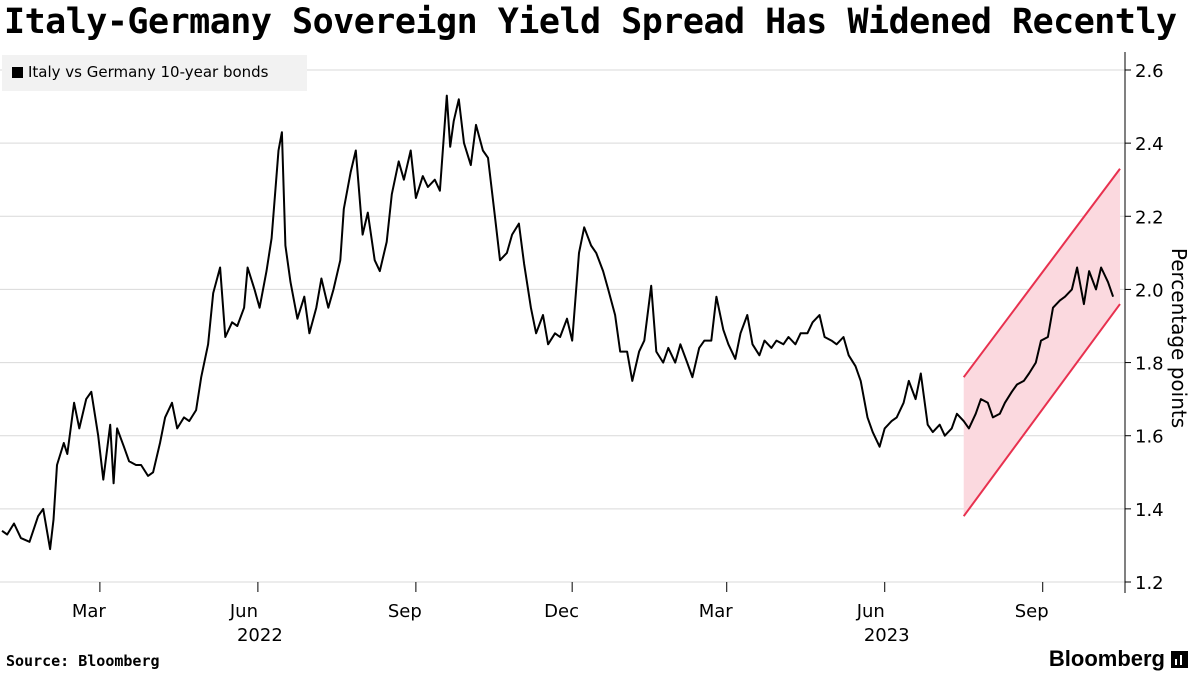 Image resolution: width=1200 pixels, height=675 pixels. What do you see at coordinates (1106, 658) in the screenshot?
I see `brand-name: Bloomberg` at bounding box center [1106, 658].